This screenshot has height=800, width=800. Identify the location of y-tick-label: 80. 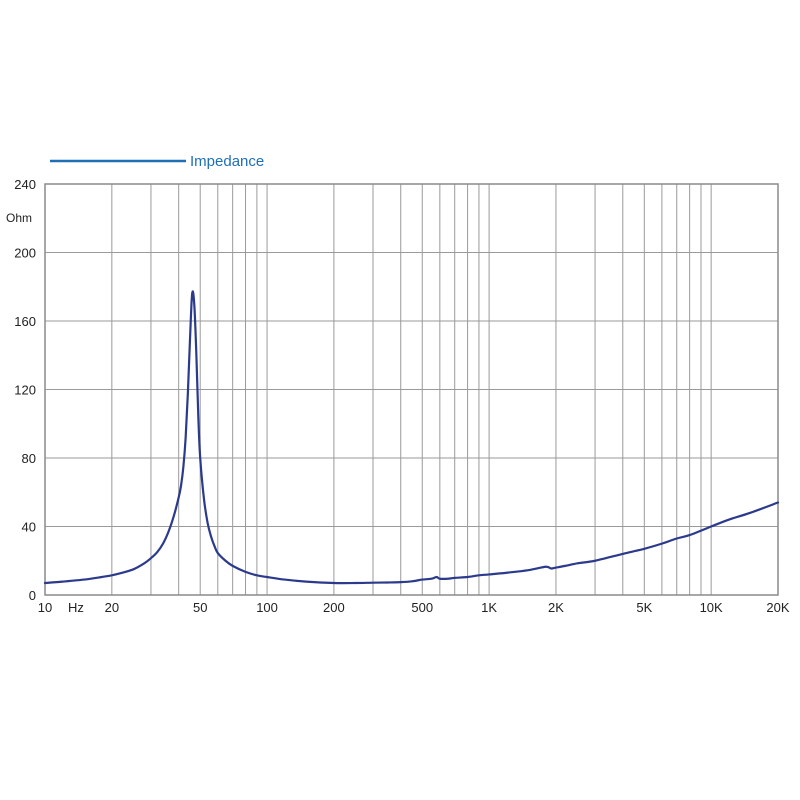
(29, 458).